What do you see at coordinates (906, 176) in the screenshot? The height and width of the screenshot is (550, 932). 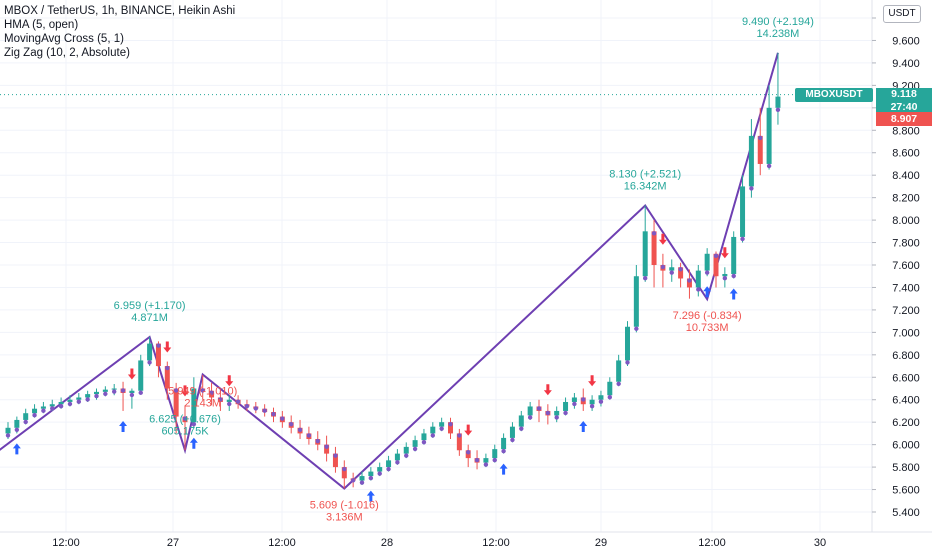 I see `price-tick-label: 8.400` at bounding box center [906, 176].